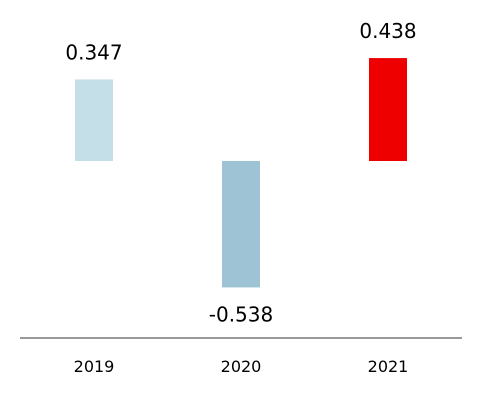 This screenshot has width=482, height=400. What do you see at coordinates (94, 120) in the screenshot?
I see `bar-2019` at bounding box center [94, 120].